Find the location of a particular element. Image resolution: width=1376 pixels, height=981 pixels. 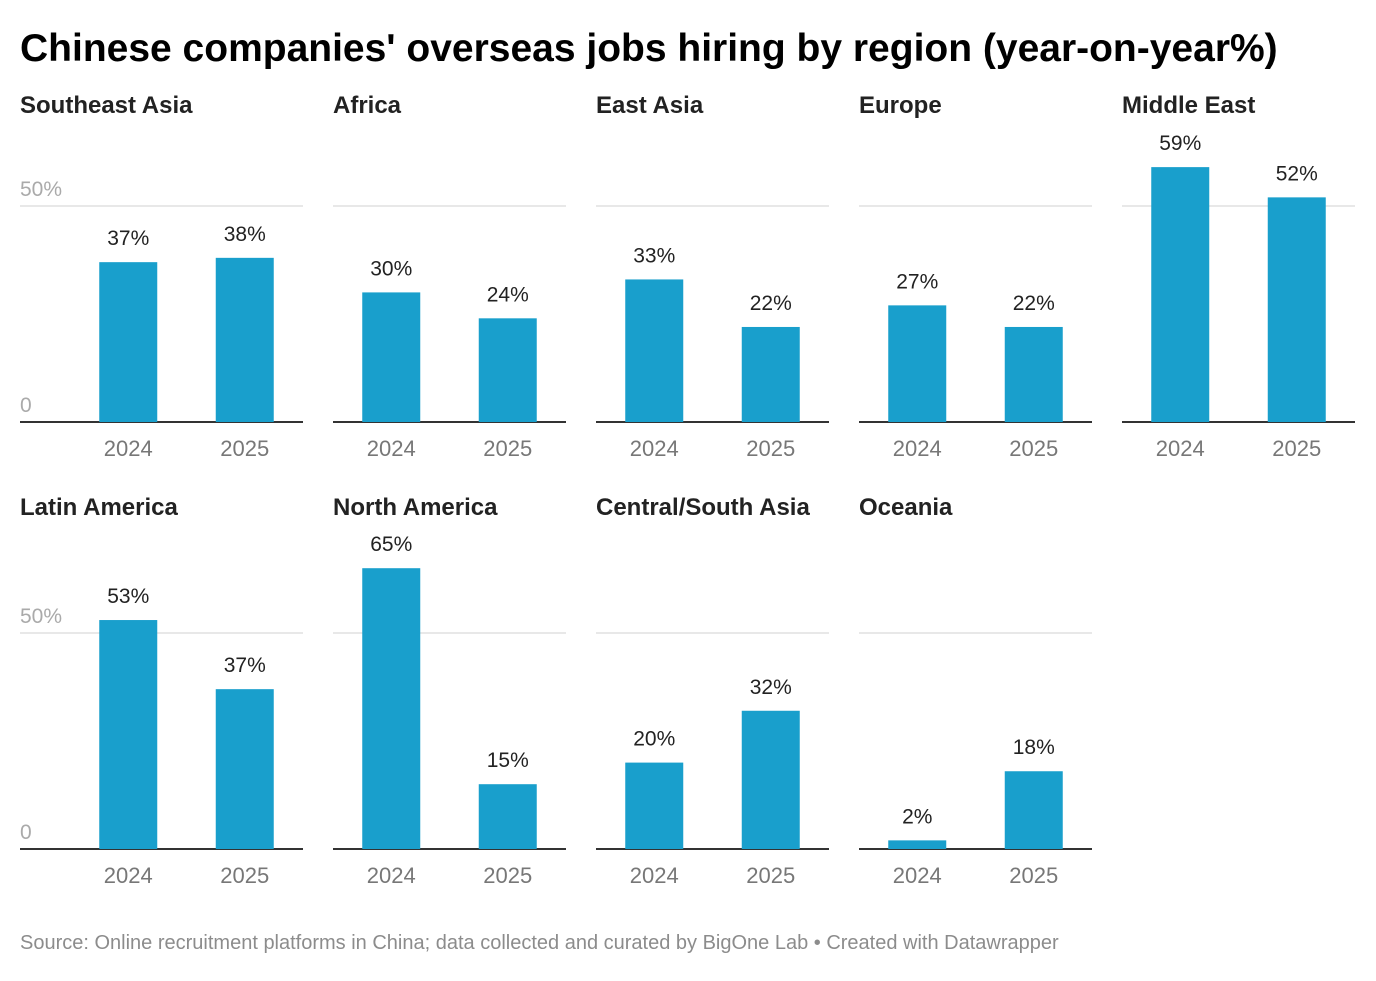

value-label: 32% is located at coordinates (771, 687).